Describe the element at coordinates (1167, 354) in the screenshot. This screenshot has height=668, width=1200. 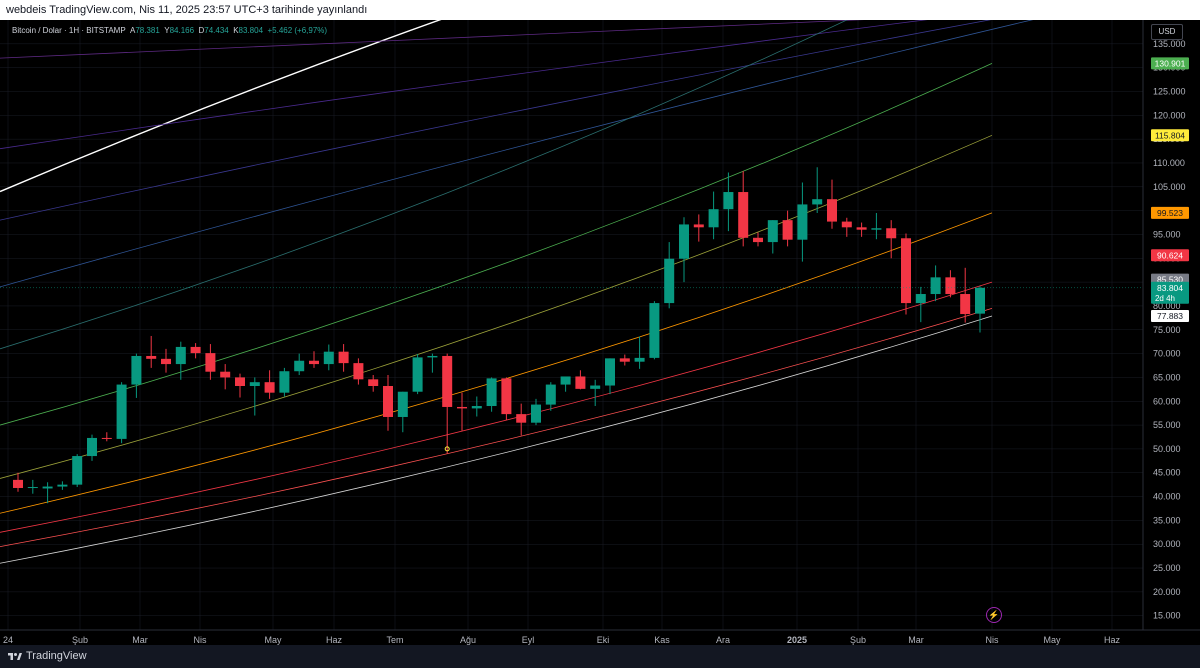
I see `y-tick-label: 70.000` at that location.